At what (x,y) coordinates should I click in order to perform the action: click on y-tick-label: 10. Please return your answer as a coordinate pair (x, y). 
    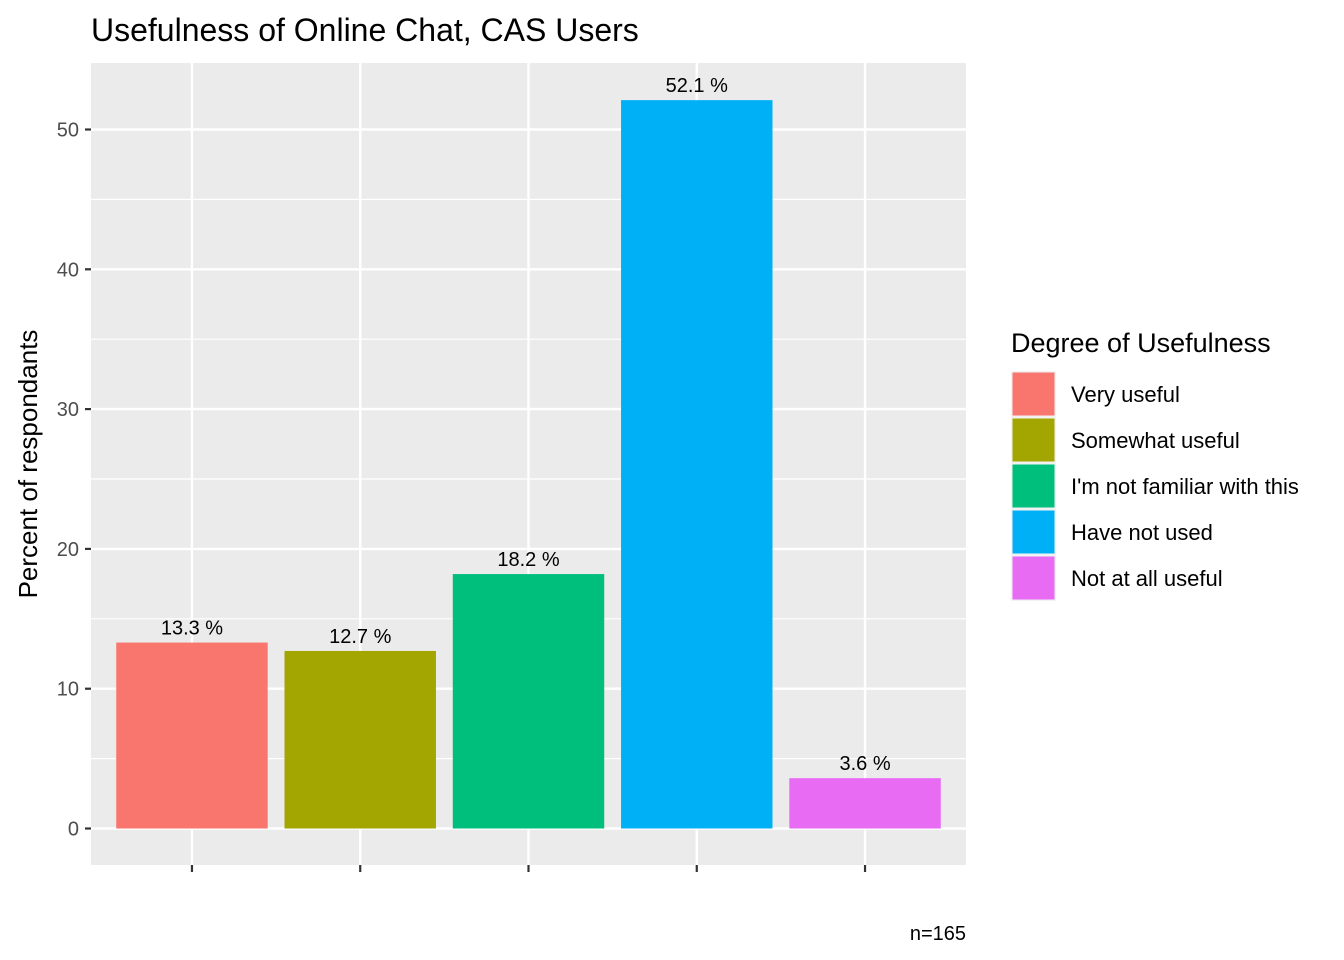
    Looking at the image, I should click on (68, 690).